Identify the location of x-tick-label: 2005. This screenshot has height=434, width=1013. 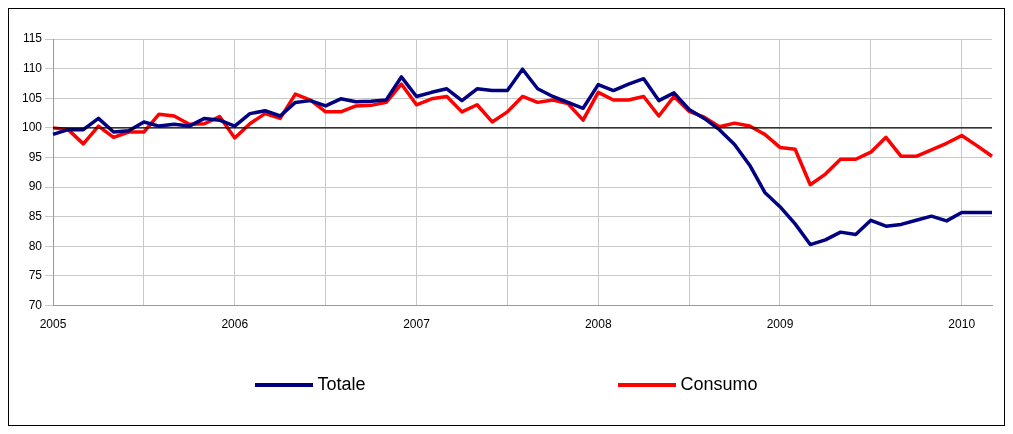
(53, 324).